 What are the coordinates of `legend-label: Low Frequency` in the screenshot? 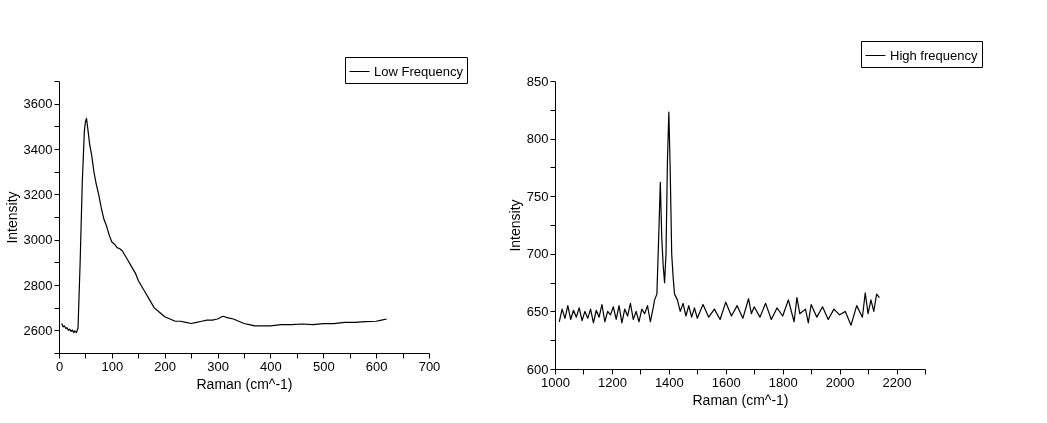 It's located at (419, 71).